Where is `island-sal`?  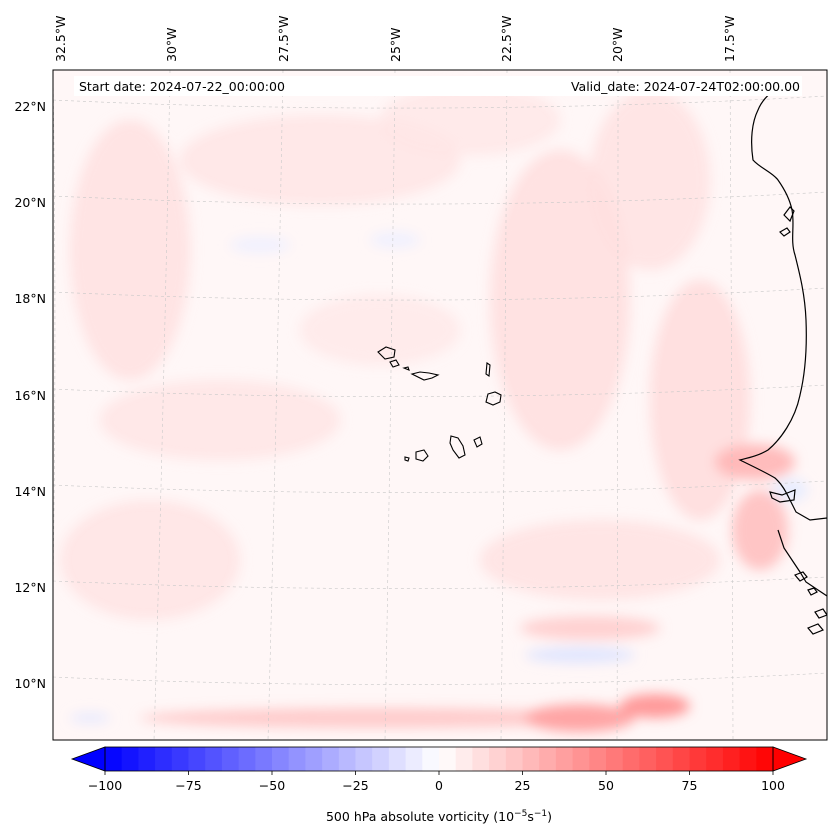
island-sal is located at coordinates (488, 369).